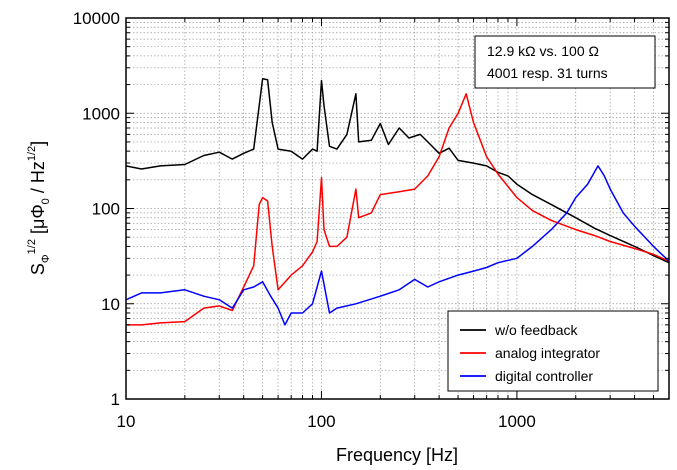  What do you see at coordinates (32, 153) in the screenshot?
I see `y-axis-title-unit-sup: 1/2` at bounding box center [32, 153].